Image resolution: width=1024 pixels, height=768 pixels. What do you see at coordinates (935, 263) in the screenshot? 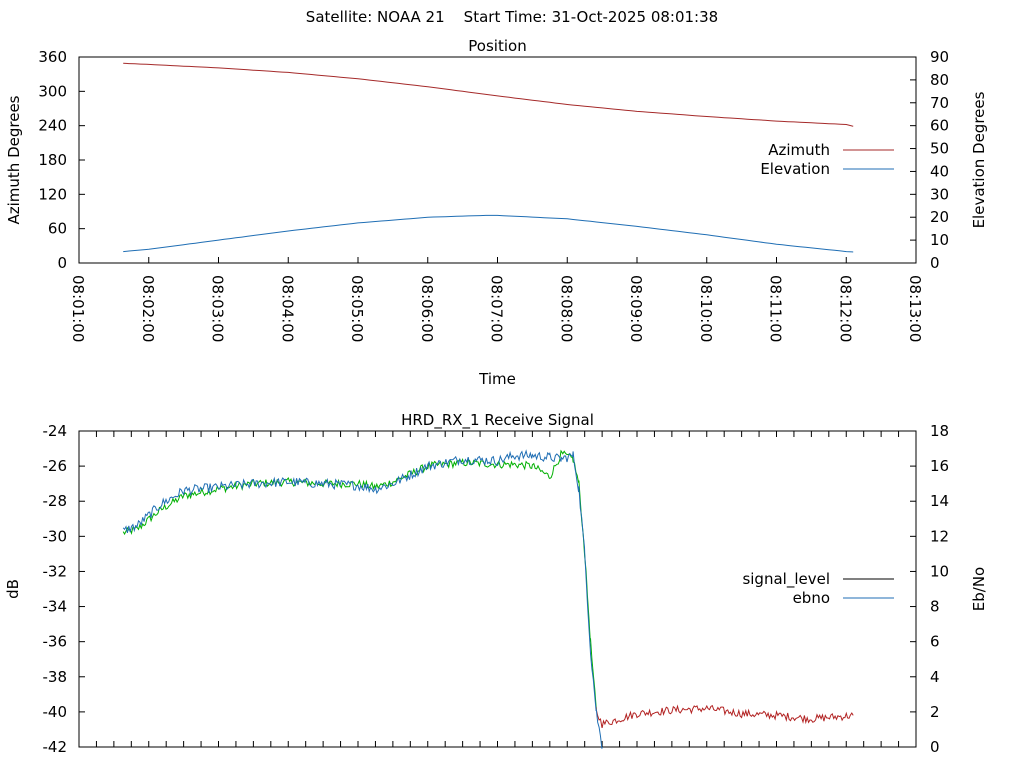
I see `position-y2-tick-label: 0` at bounding box center [935, 263].